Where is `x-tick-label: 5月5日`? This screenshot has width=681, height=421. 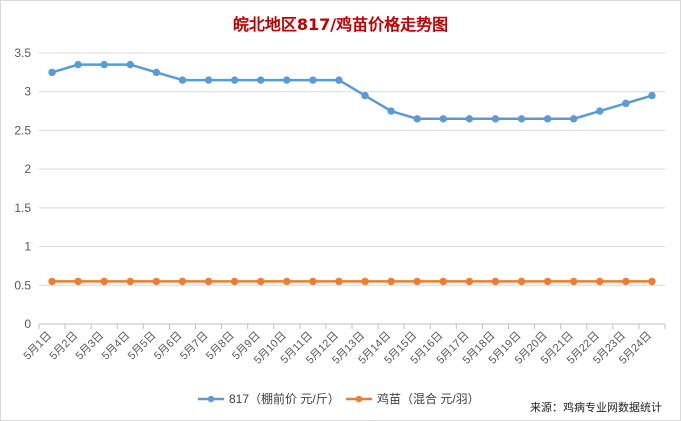 x-tick-label: 5月5日 is located at coordinates (142, 346).